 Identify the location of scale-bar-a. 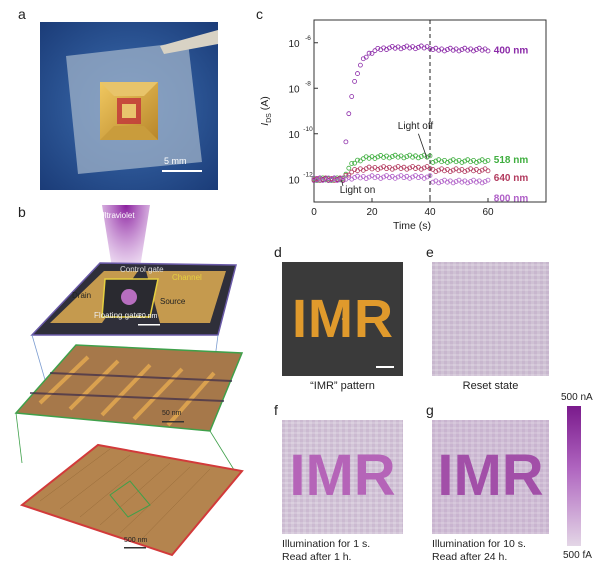
(182, 171).